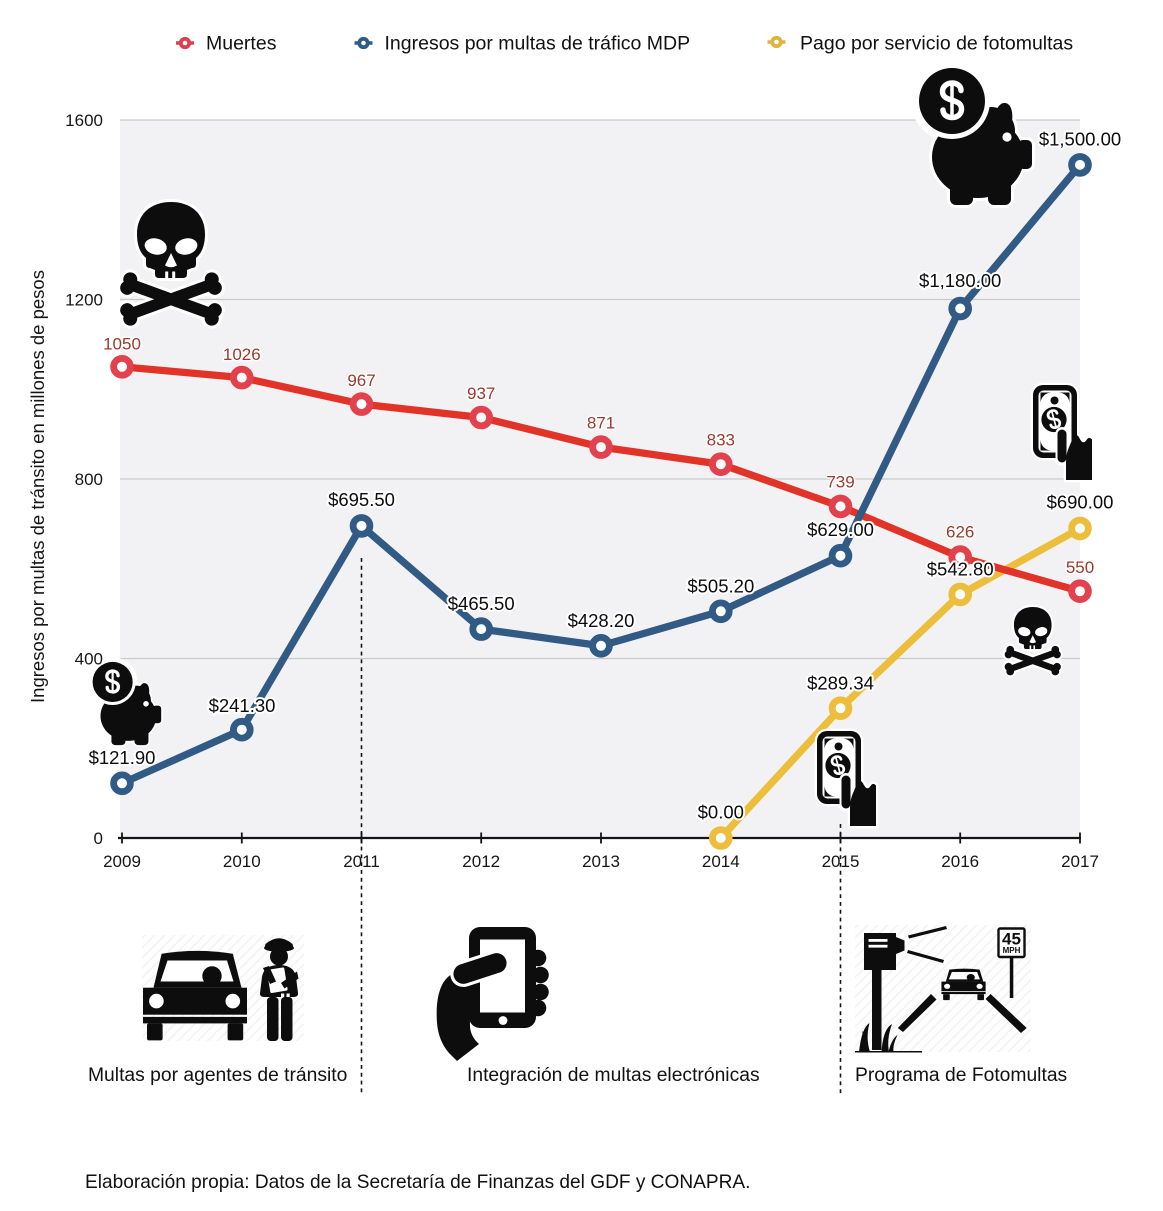 The height and width of the screenshot is (1211, 1163). What do you see at coordinates (481, 861) in the screenshot?
I see `svg-text: 2012` at bounding box center [481, 861].